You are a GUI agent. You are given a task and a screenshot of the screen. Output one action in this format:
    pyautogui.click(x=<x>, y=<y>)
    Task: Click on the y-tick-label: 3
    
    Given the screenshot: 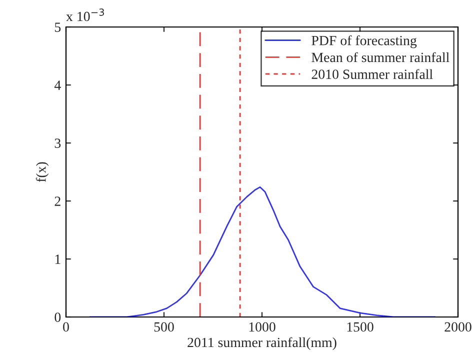 What is the action you would take?
    pyautogui.click(x=57, y=143)
    